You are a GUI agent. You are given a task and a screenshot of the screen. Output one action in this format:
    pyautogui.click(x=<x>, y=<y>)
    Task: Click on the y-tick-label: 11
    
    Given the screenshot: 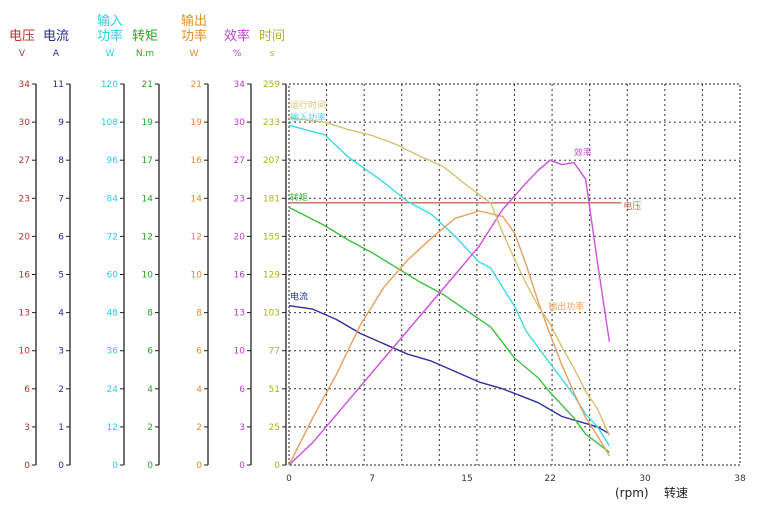 What is the action you would take?
    pyautogui.click(x=58, y=85)
    